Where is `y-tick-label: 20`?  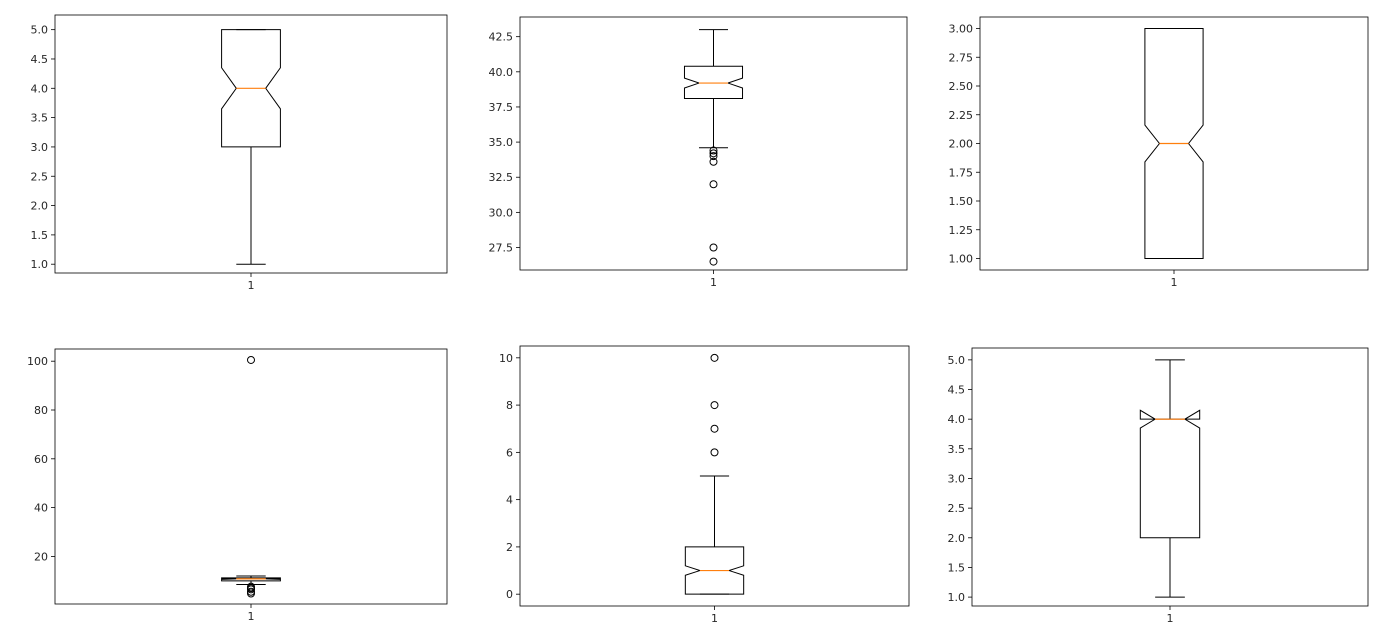 y-tick-label: 20 is located at coordinates (41, 556).